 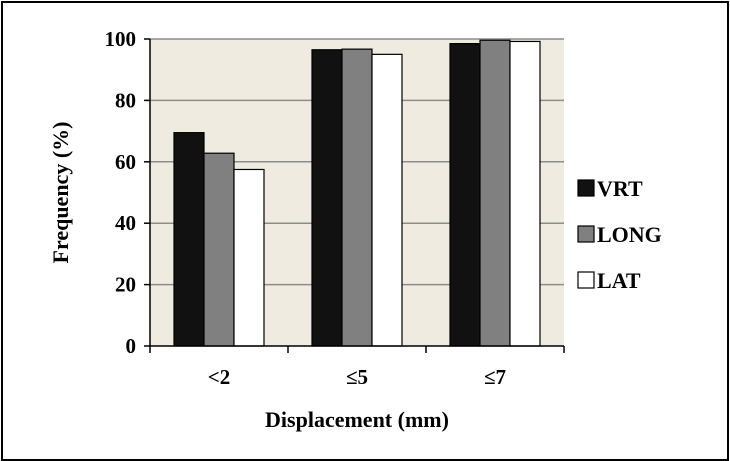 What do you see at coordinates (121, 39) in the screenshot?
I see `y-tick-label: 100` at bounding box center [121, 39].